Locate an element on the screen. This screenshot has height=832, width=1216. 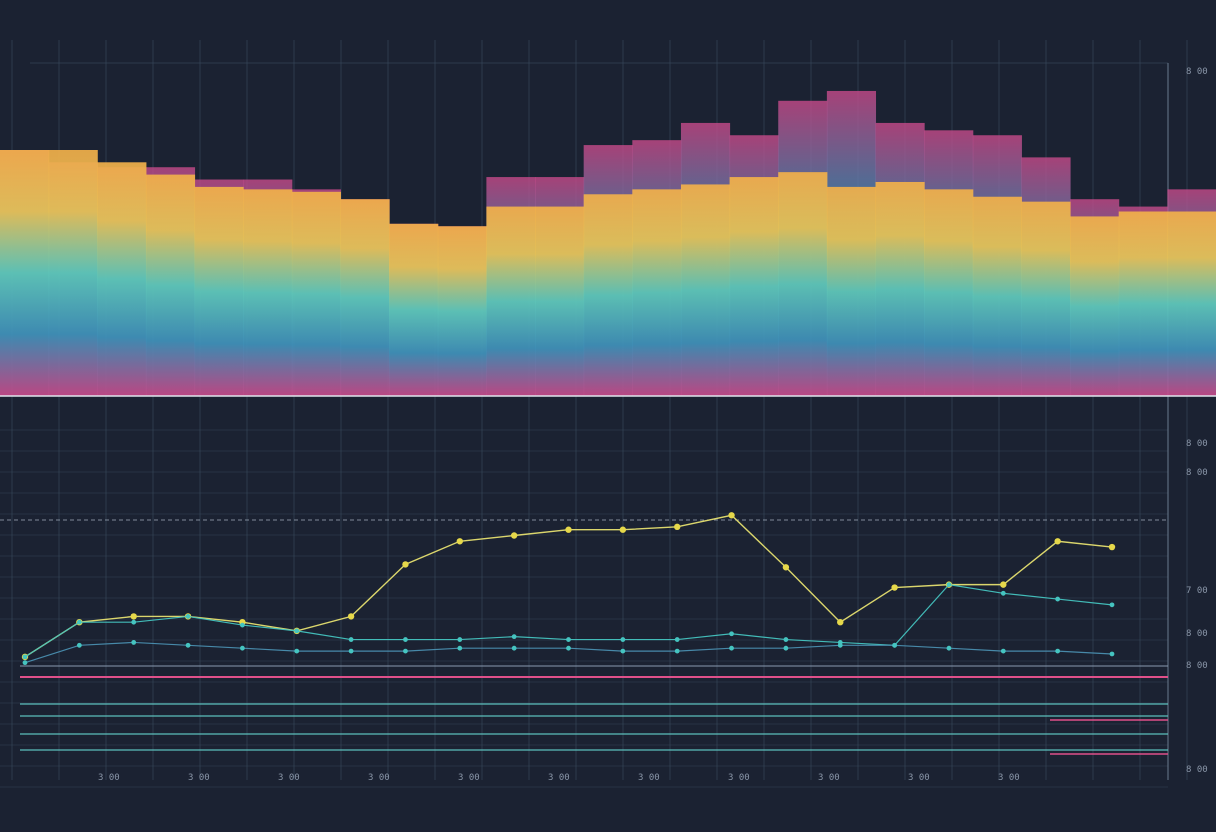
horizontal-bands is located at coordinates (594, 710).